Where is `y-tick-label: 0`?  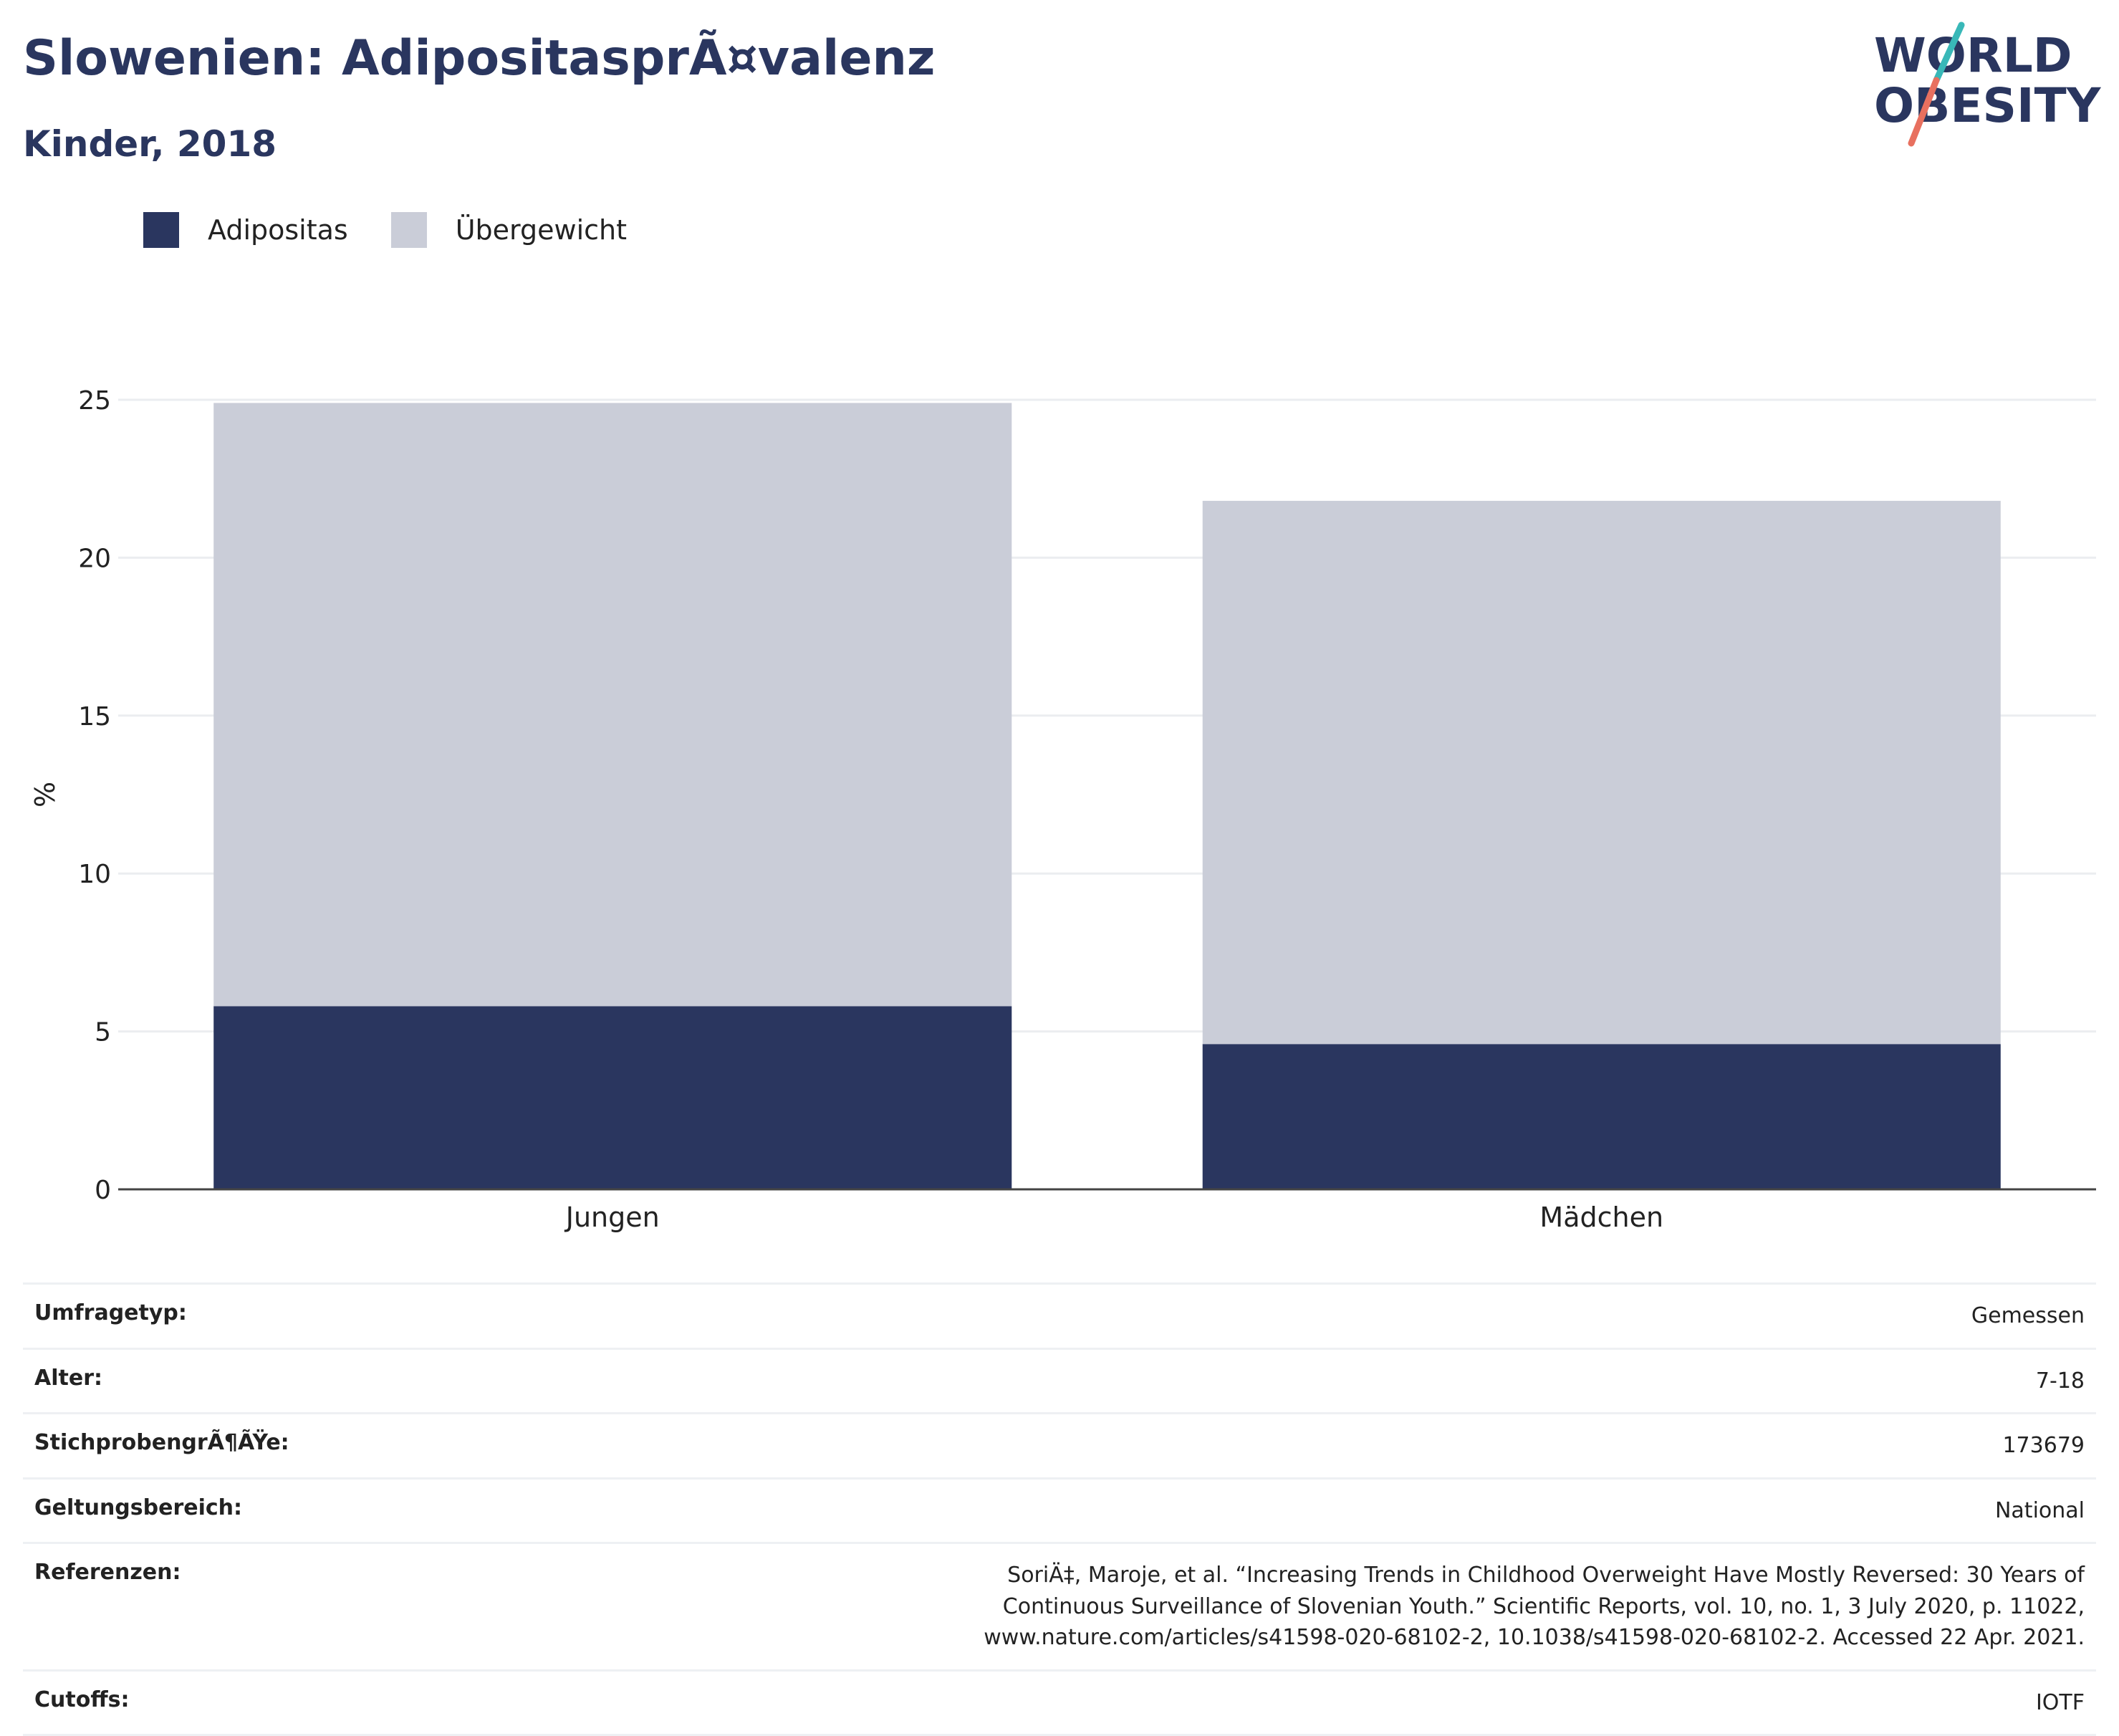
y-tick-label: 0 is located at coordinates (103, 1190).